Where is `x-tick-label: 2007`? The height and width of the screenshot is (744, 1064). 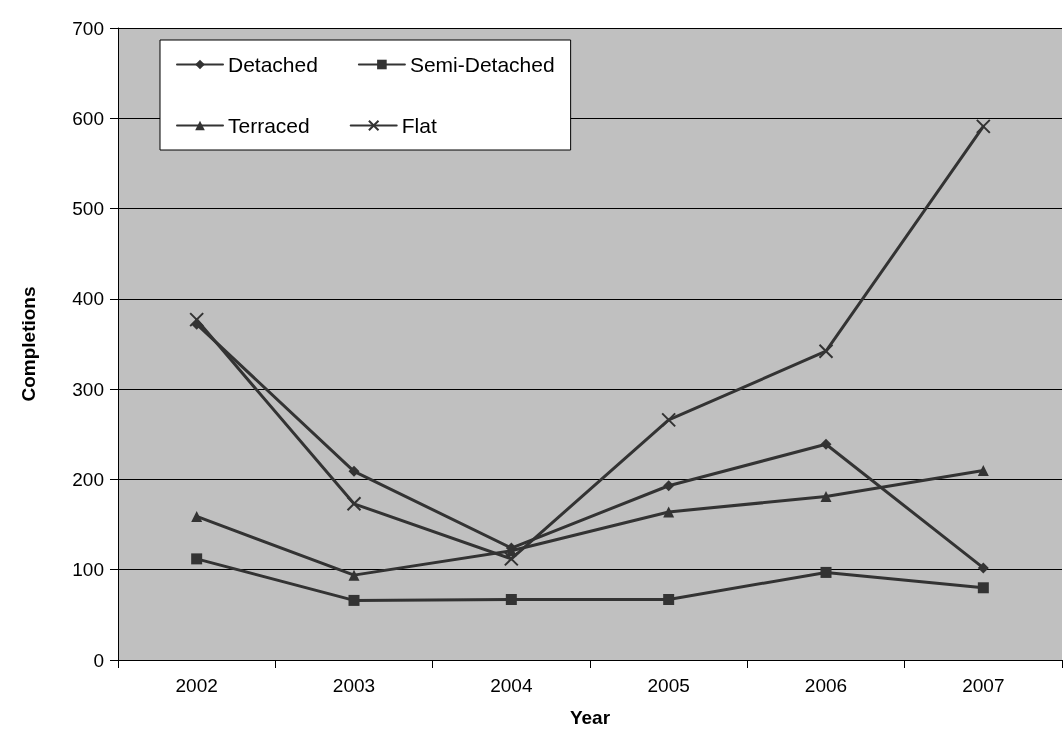 x-tick-label: 2007 is located at coordinates (983, 685).